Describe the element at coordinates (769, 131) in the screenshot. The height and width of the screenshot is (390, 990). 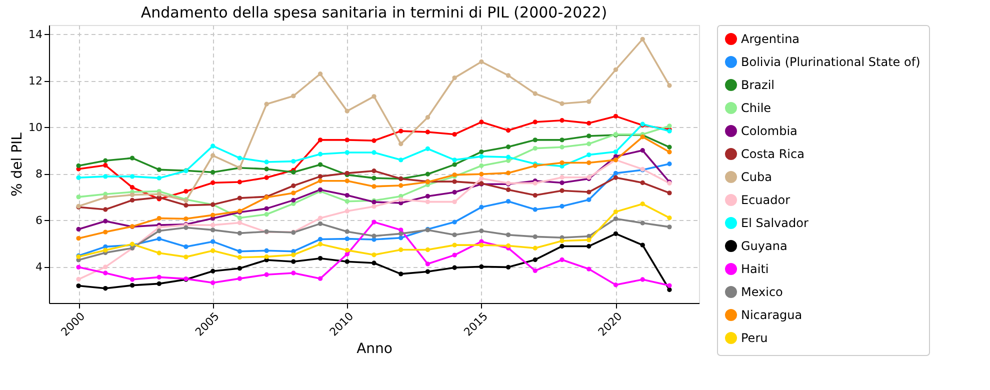
I see `legend-label: Colombia` at that location.